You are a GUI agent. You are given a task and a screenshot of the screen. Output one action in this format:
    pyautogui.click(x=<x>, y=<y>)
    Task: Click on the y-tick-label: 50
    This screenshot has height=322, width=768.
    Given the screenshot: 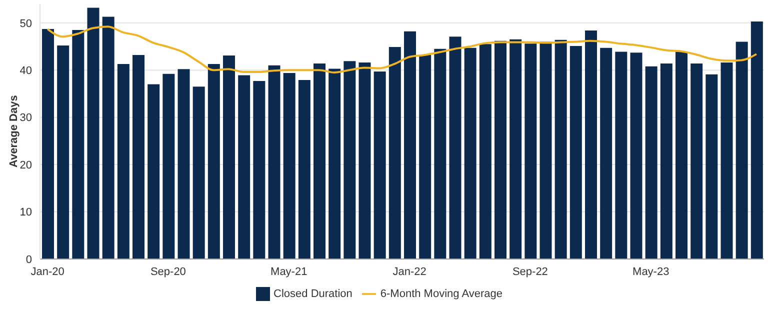 What is the action you would take?
    pyautogui.click(x=26, y=24)
    